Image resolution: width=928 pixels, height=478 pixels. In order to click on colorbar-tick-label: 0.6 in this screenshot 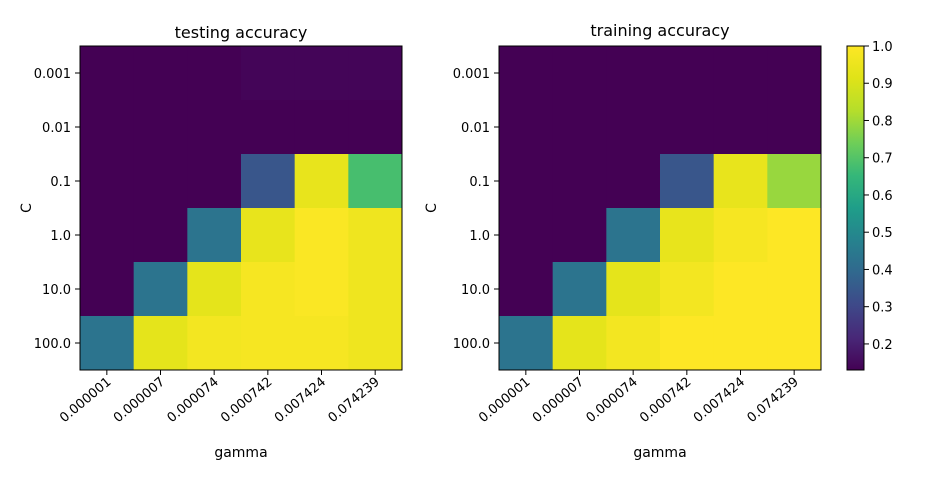, I will do `click(882, 196)`.